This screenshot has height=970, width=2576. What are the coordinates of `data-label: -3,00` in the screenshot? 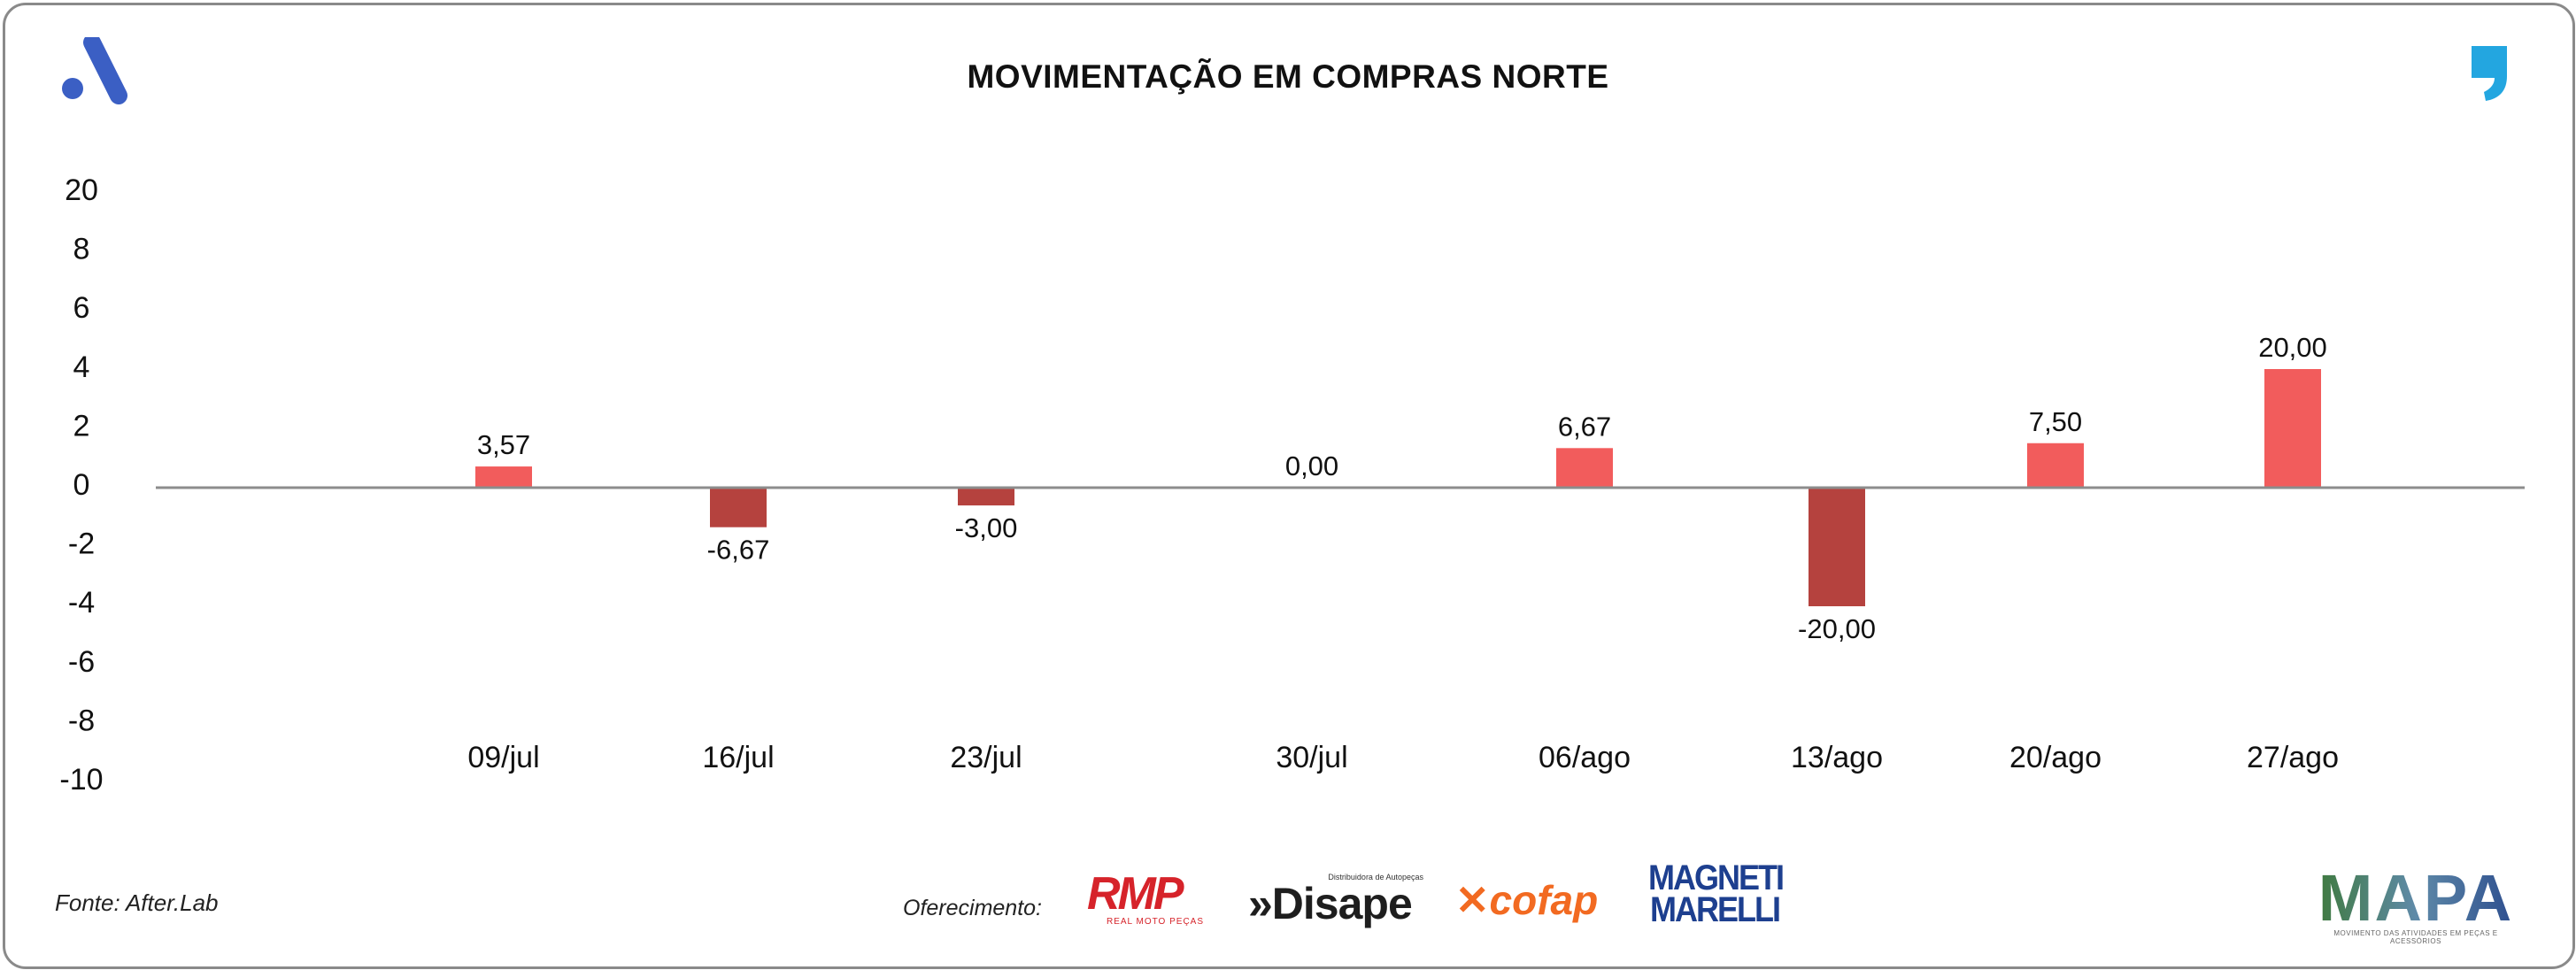 It's located at (986, 527).